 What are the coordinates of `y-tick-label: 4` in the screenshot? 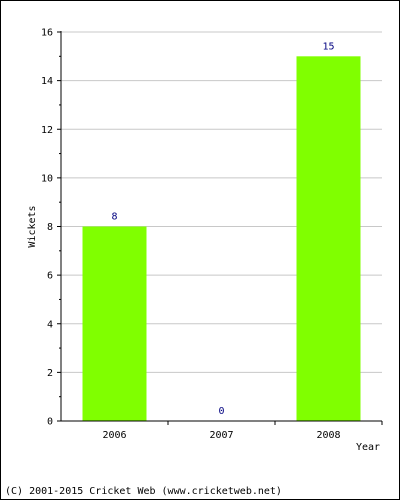 It's located at (50, 324).